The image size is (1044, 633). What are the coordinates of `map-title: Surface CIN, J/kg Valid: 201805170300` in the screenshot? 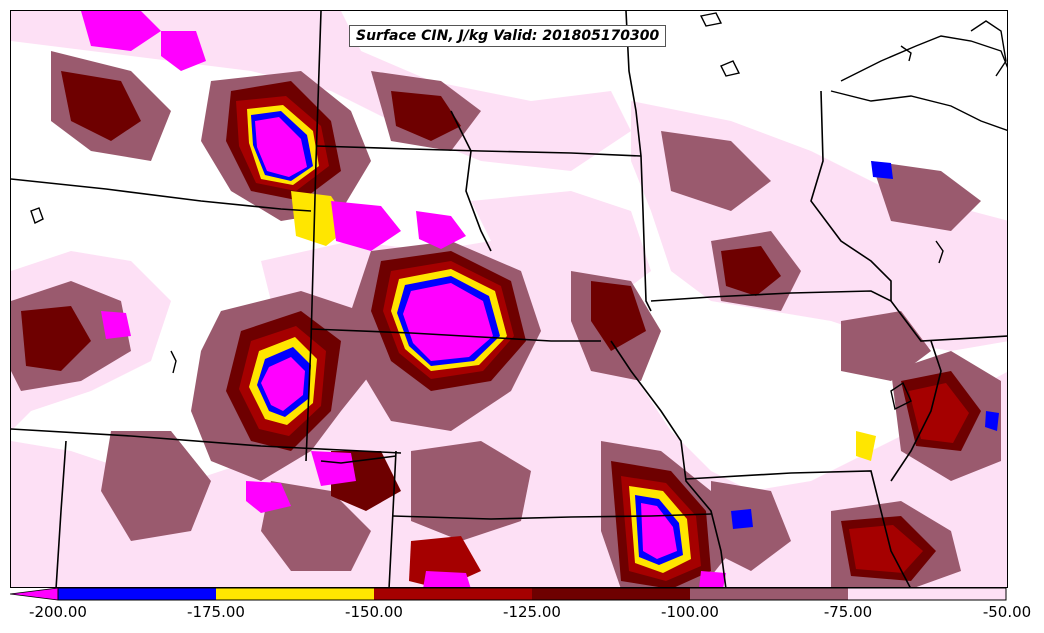 It's located at (508, 36).